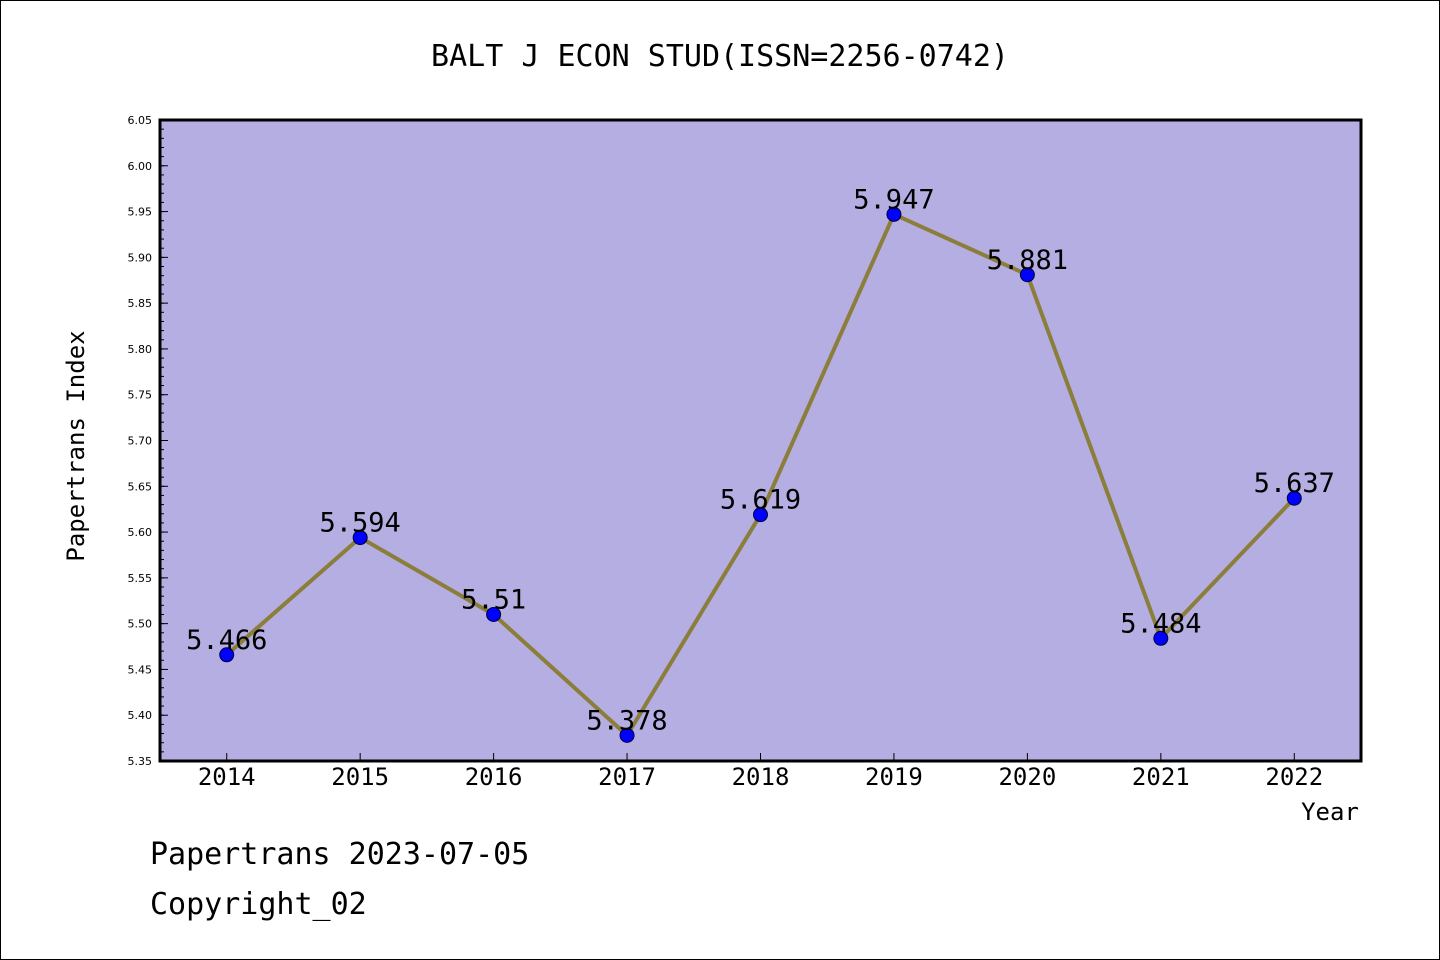  I want to click on data-label: 5.947, so click(893, 199).